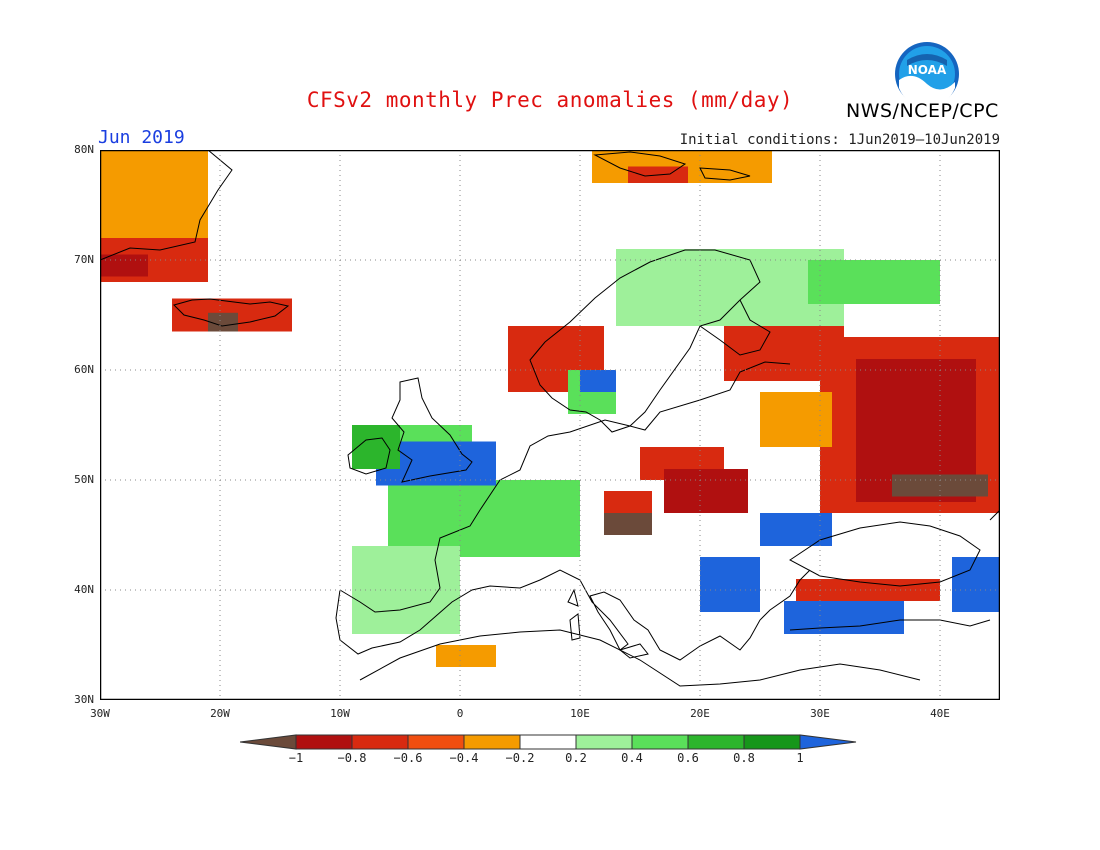  What do you see at coordinates (220, 713) in the screenshot?
I see `x-label-20w: 20W` at bounding box center [220, 713].